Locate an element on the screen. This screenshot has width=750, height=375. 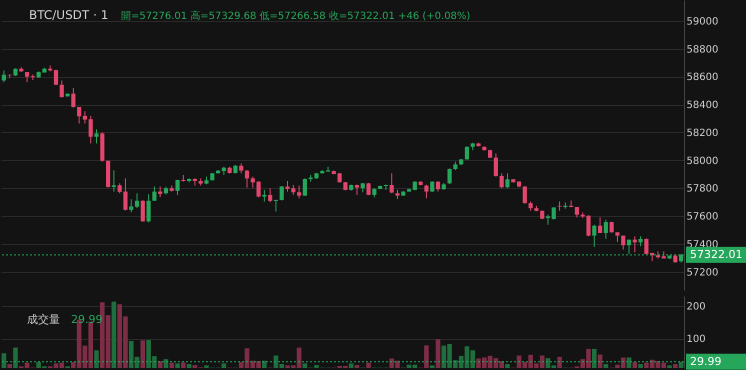
text: BTC/USDT · 1 is located at coordinates (68, 15).